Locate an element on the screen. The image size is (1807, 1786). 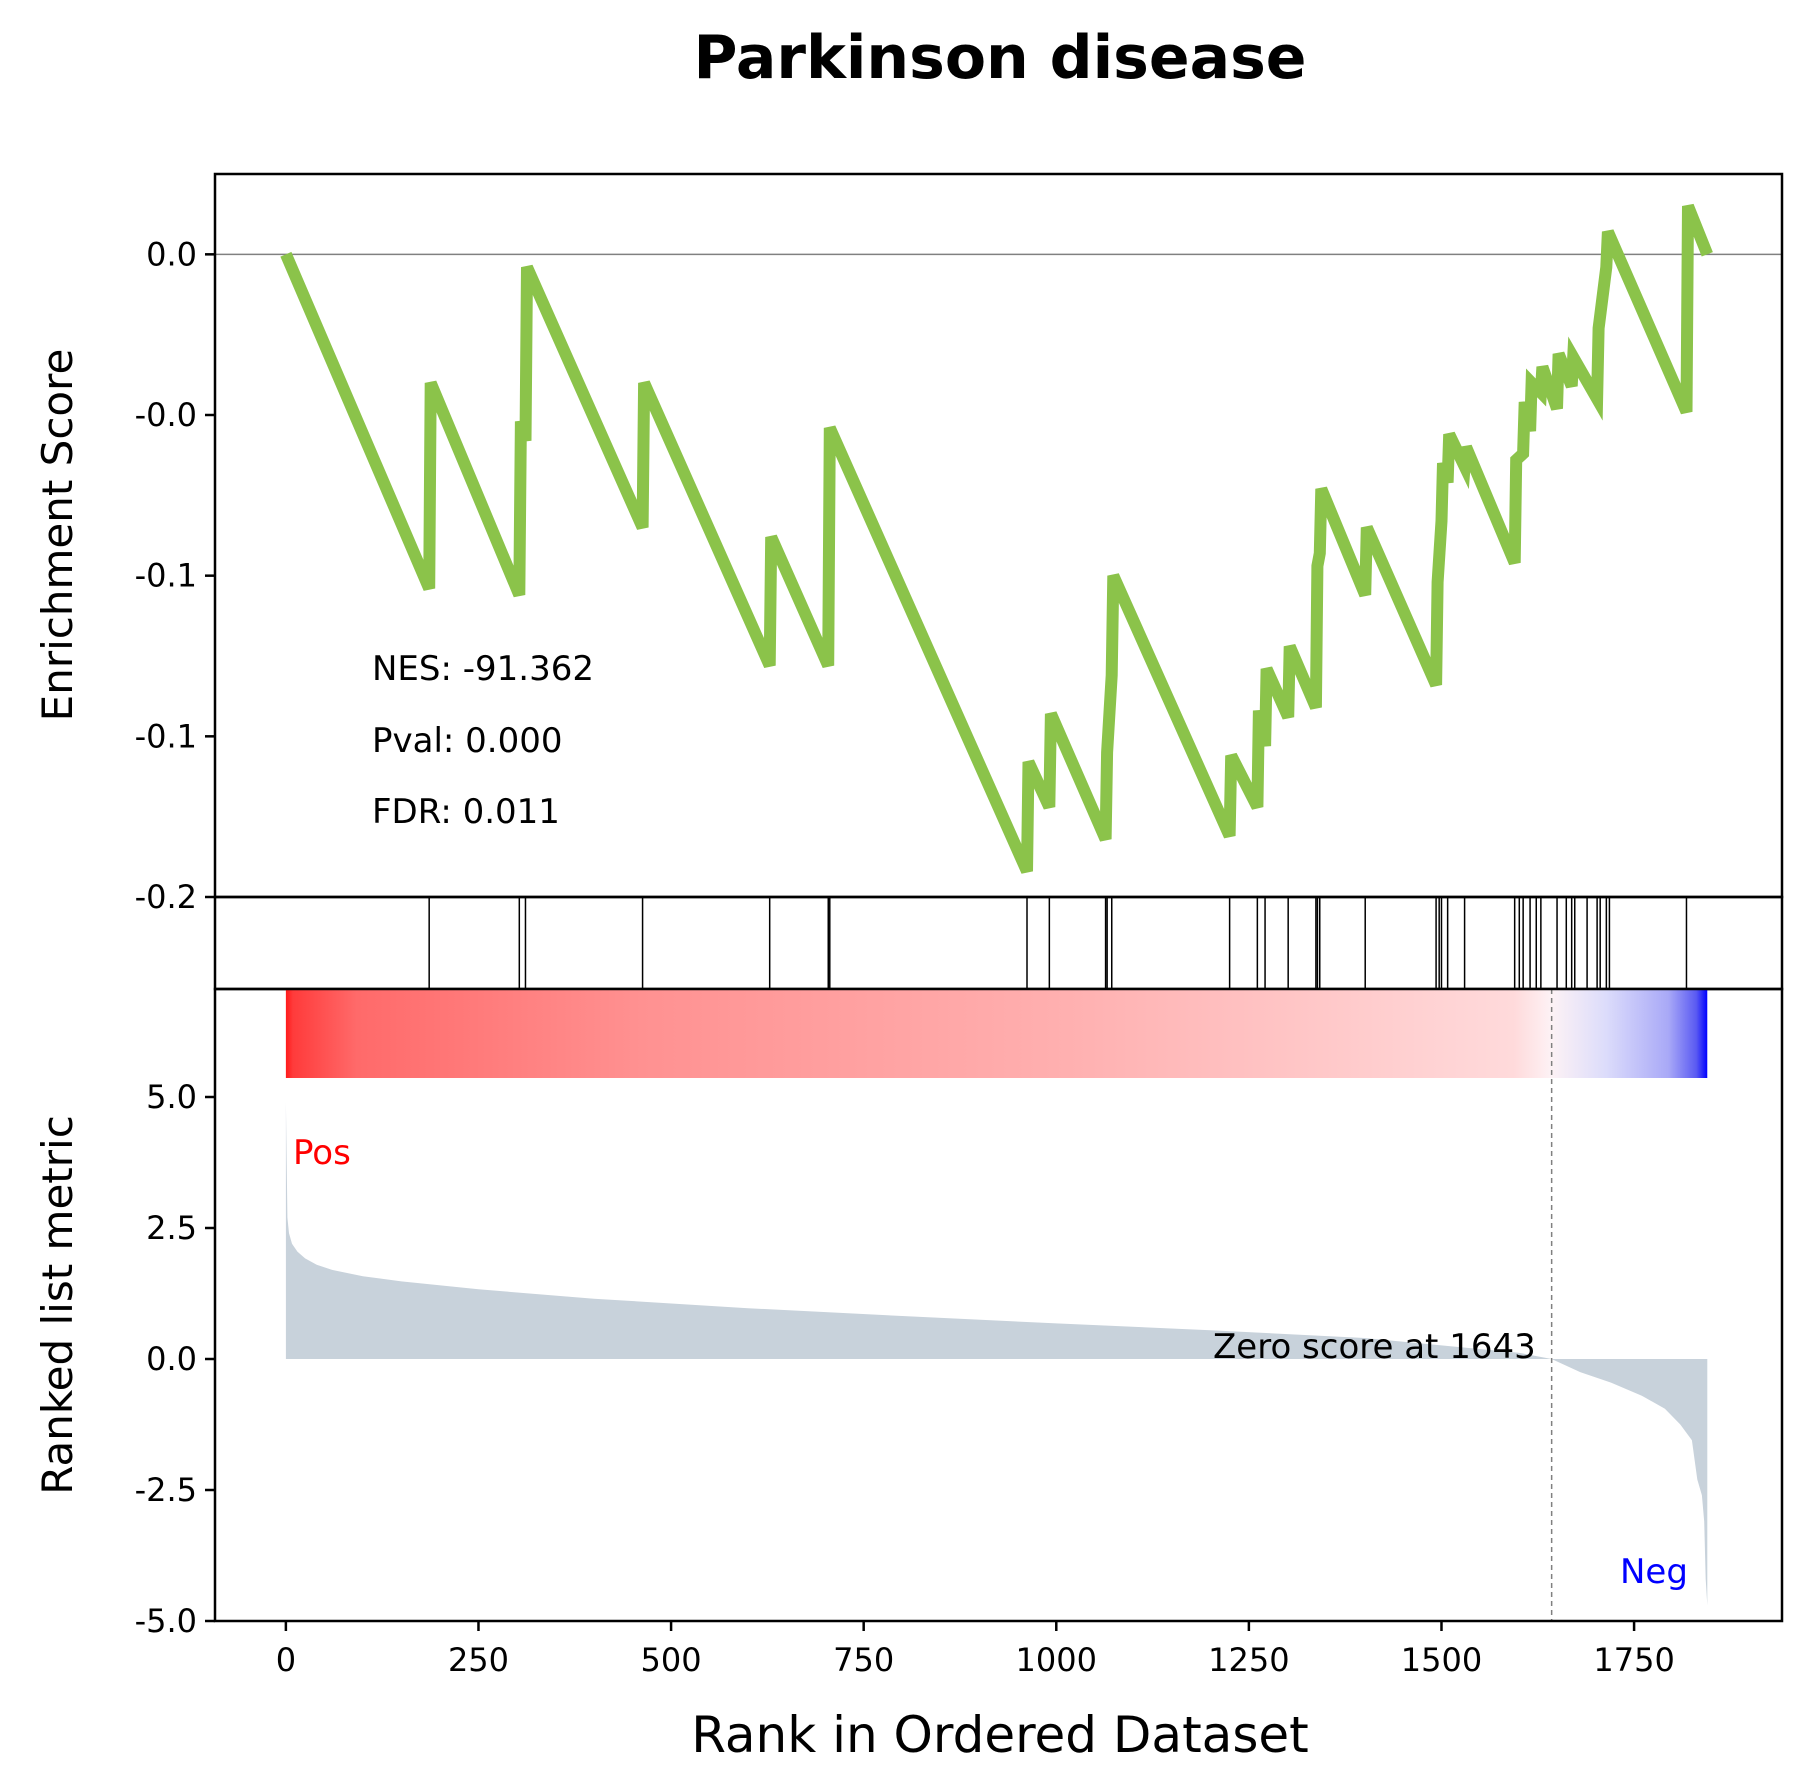
zero-score-label: Zero score at 1643 is located at coordinates (1374, 1347).